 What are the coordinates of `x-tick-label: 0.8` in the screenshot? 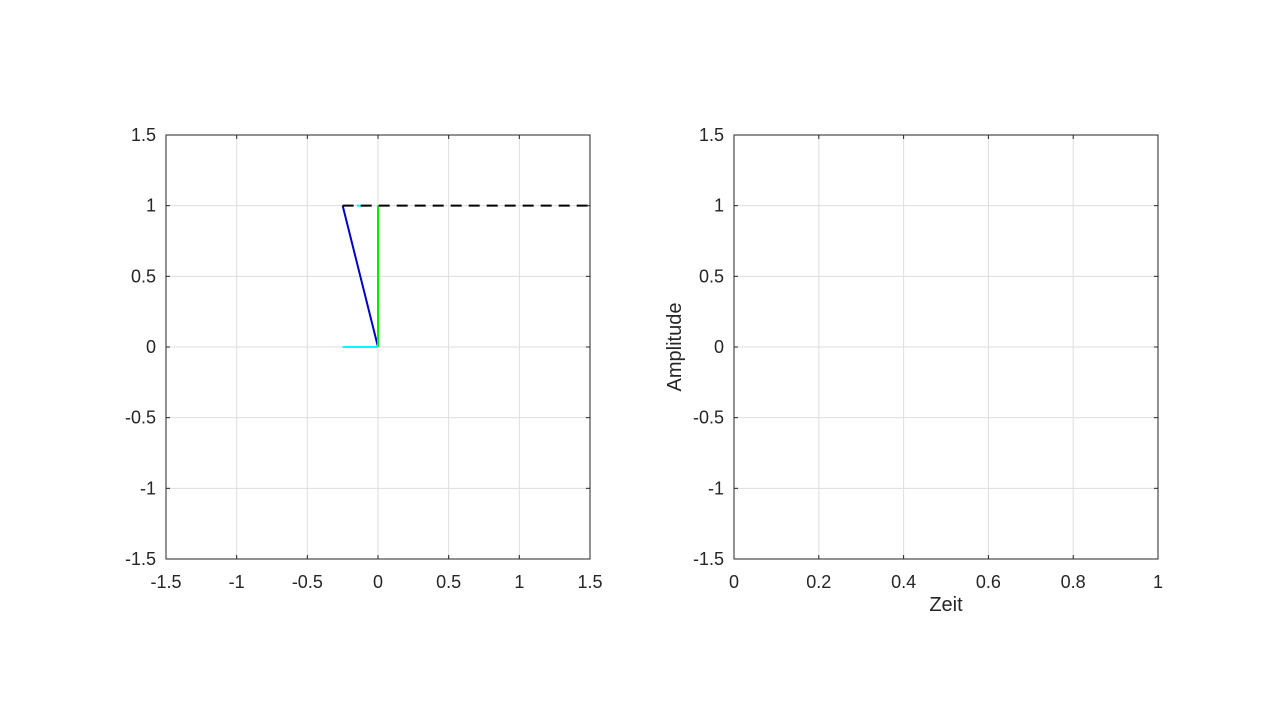 It's located at (1073, 582).